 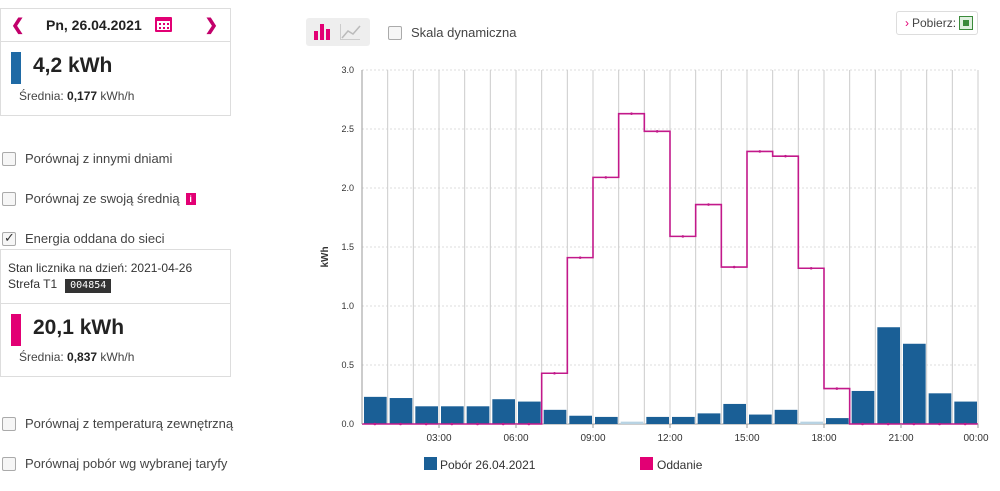 I want to click on x-tick-label: 12:00, so click(x=669, y=438).